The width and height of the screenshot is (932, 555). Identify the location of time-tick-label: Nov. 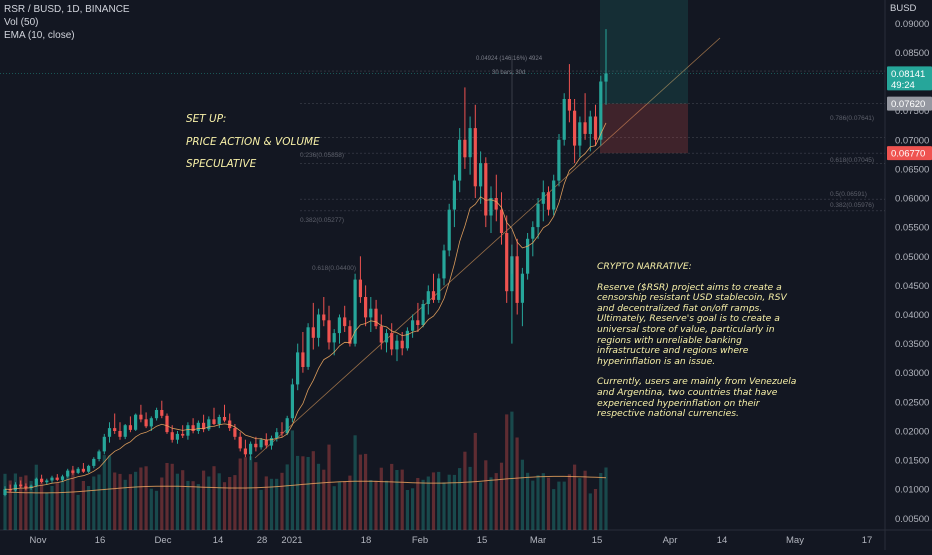
(38, 540).